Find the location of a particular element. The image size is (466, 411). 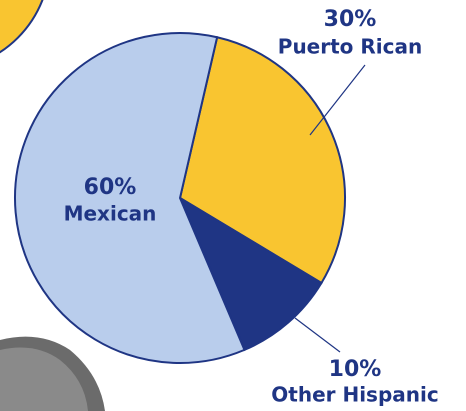

value-label: 60% is located at coordinates (110, 187).